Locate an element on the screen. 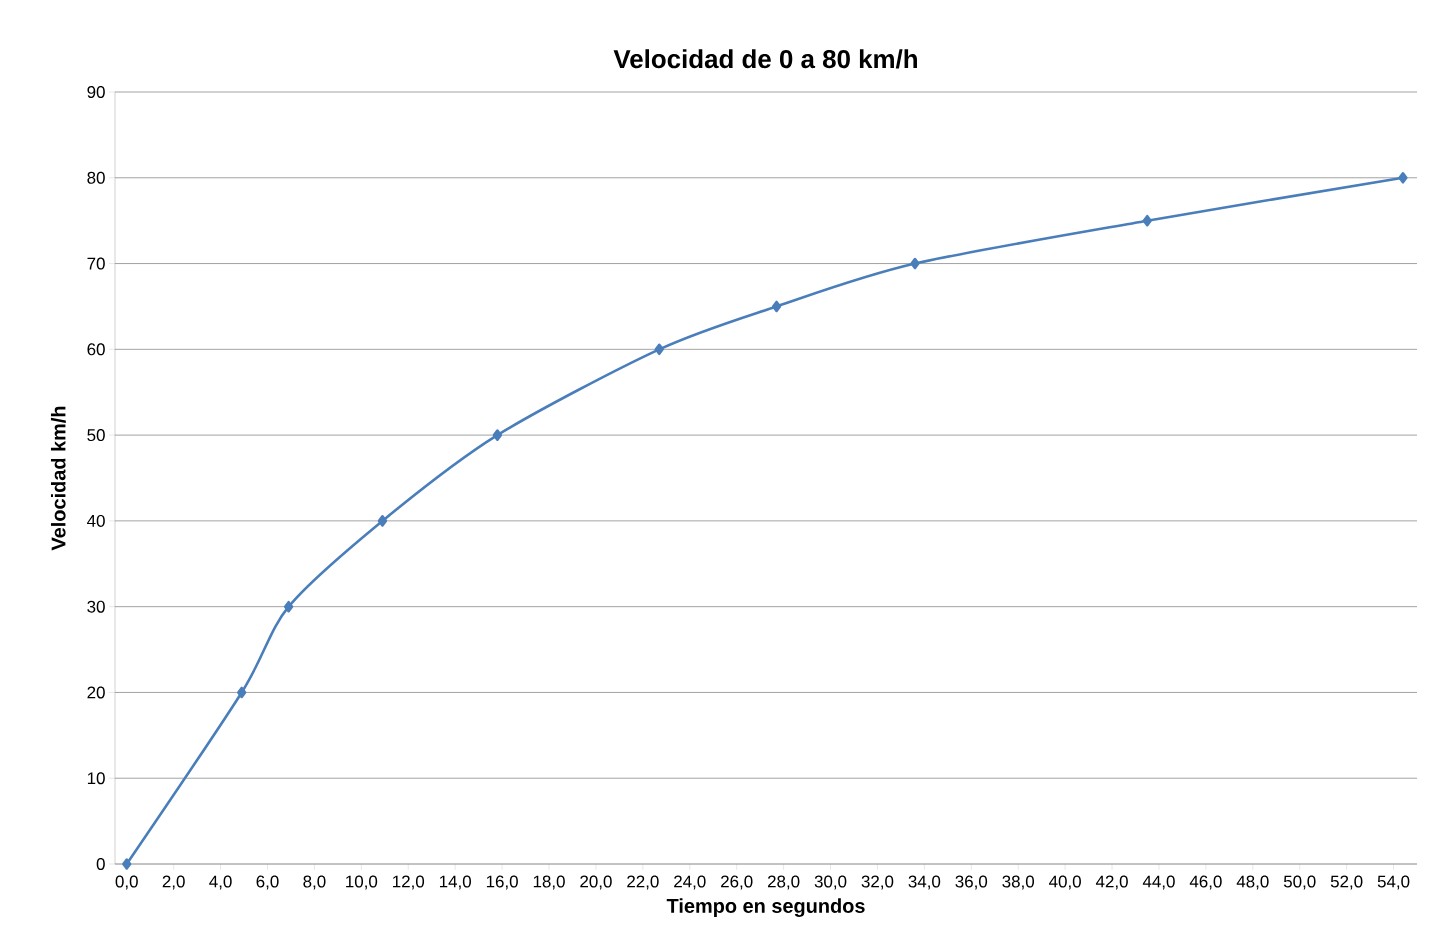 The height and width of the screenshot is (941, 1429). x-tick-label: 30,0 is located at coordinates (830, 882).